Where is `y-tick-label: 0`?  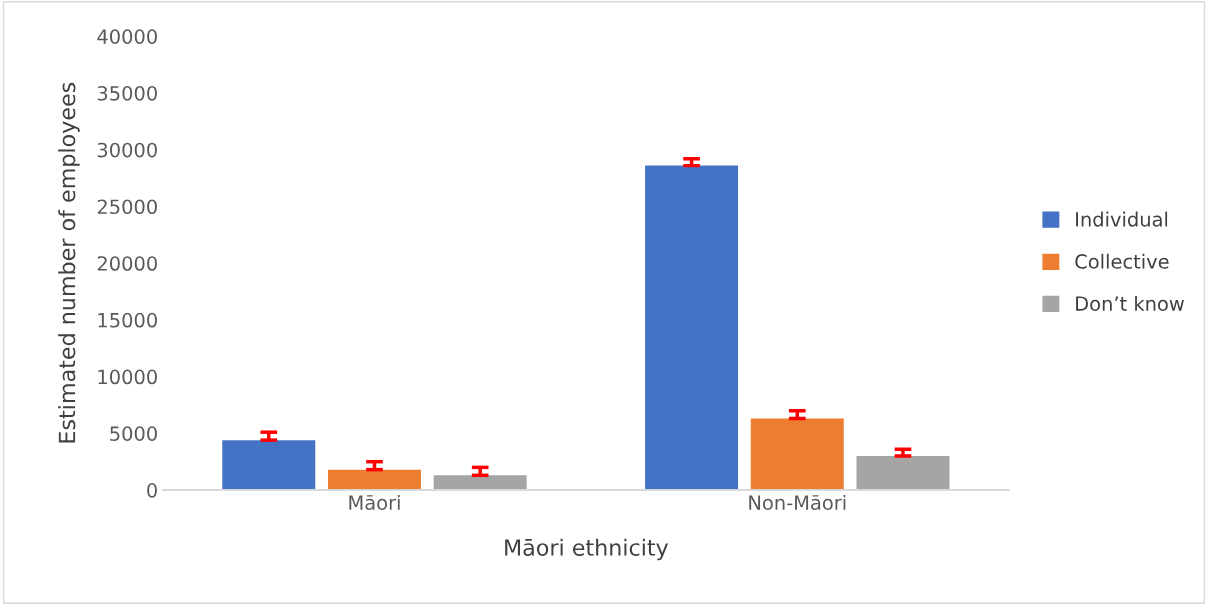
y-tick-label: 0 is located at coordinates (152, 490).